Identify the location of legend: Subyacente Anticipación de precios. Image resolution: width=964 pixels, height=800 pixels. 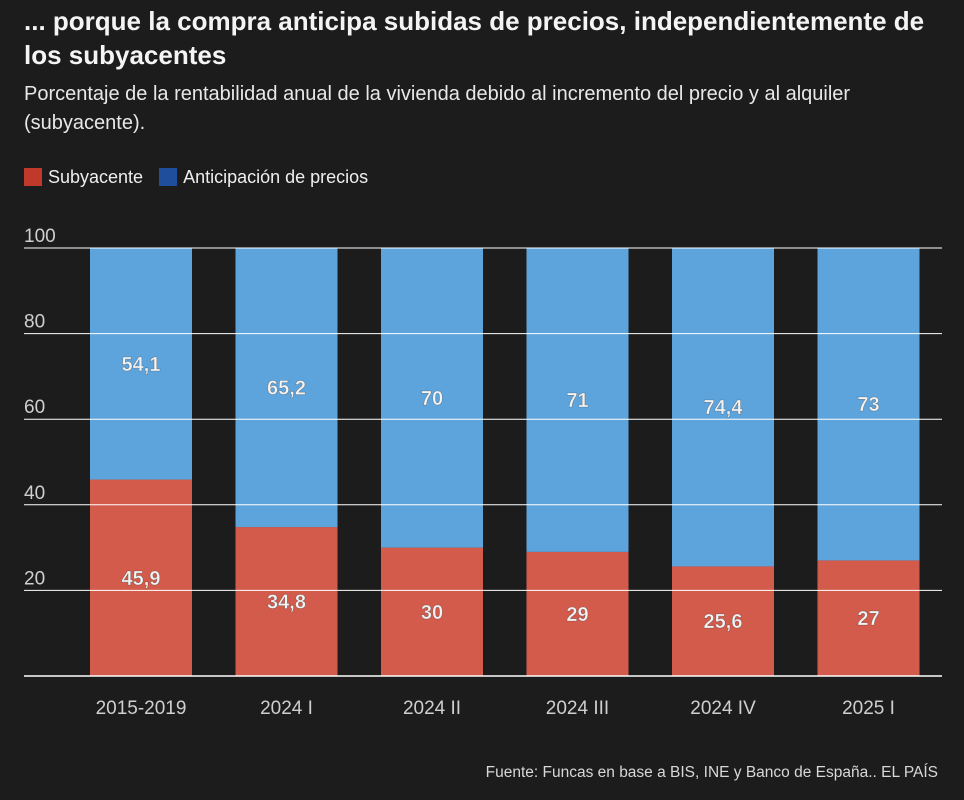
(196, 177).